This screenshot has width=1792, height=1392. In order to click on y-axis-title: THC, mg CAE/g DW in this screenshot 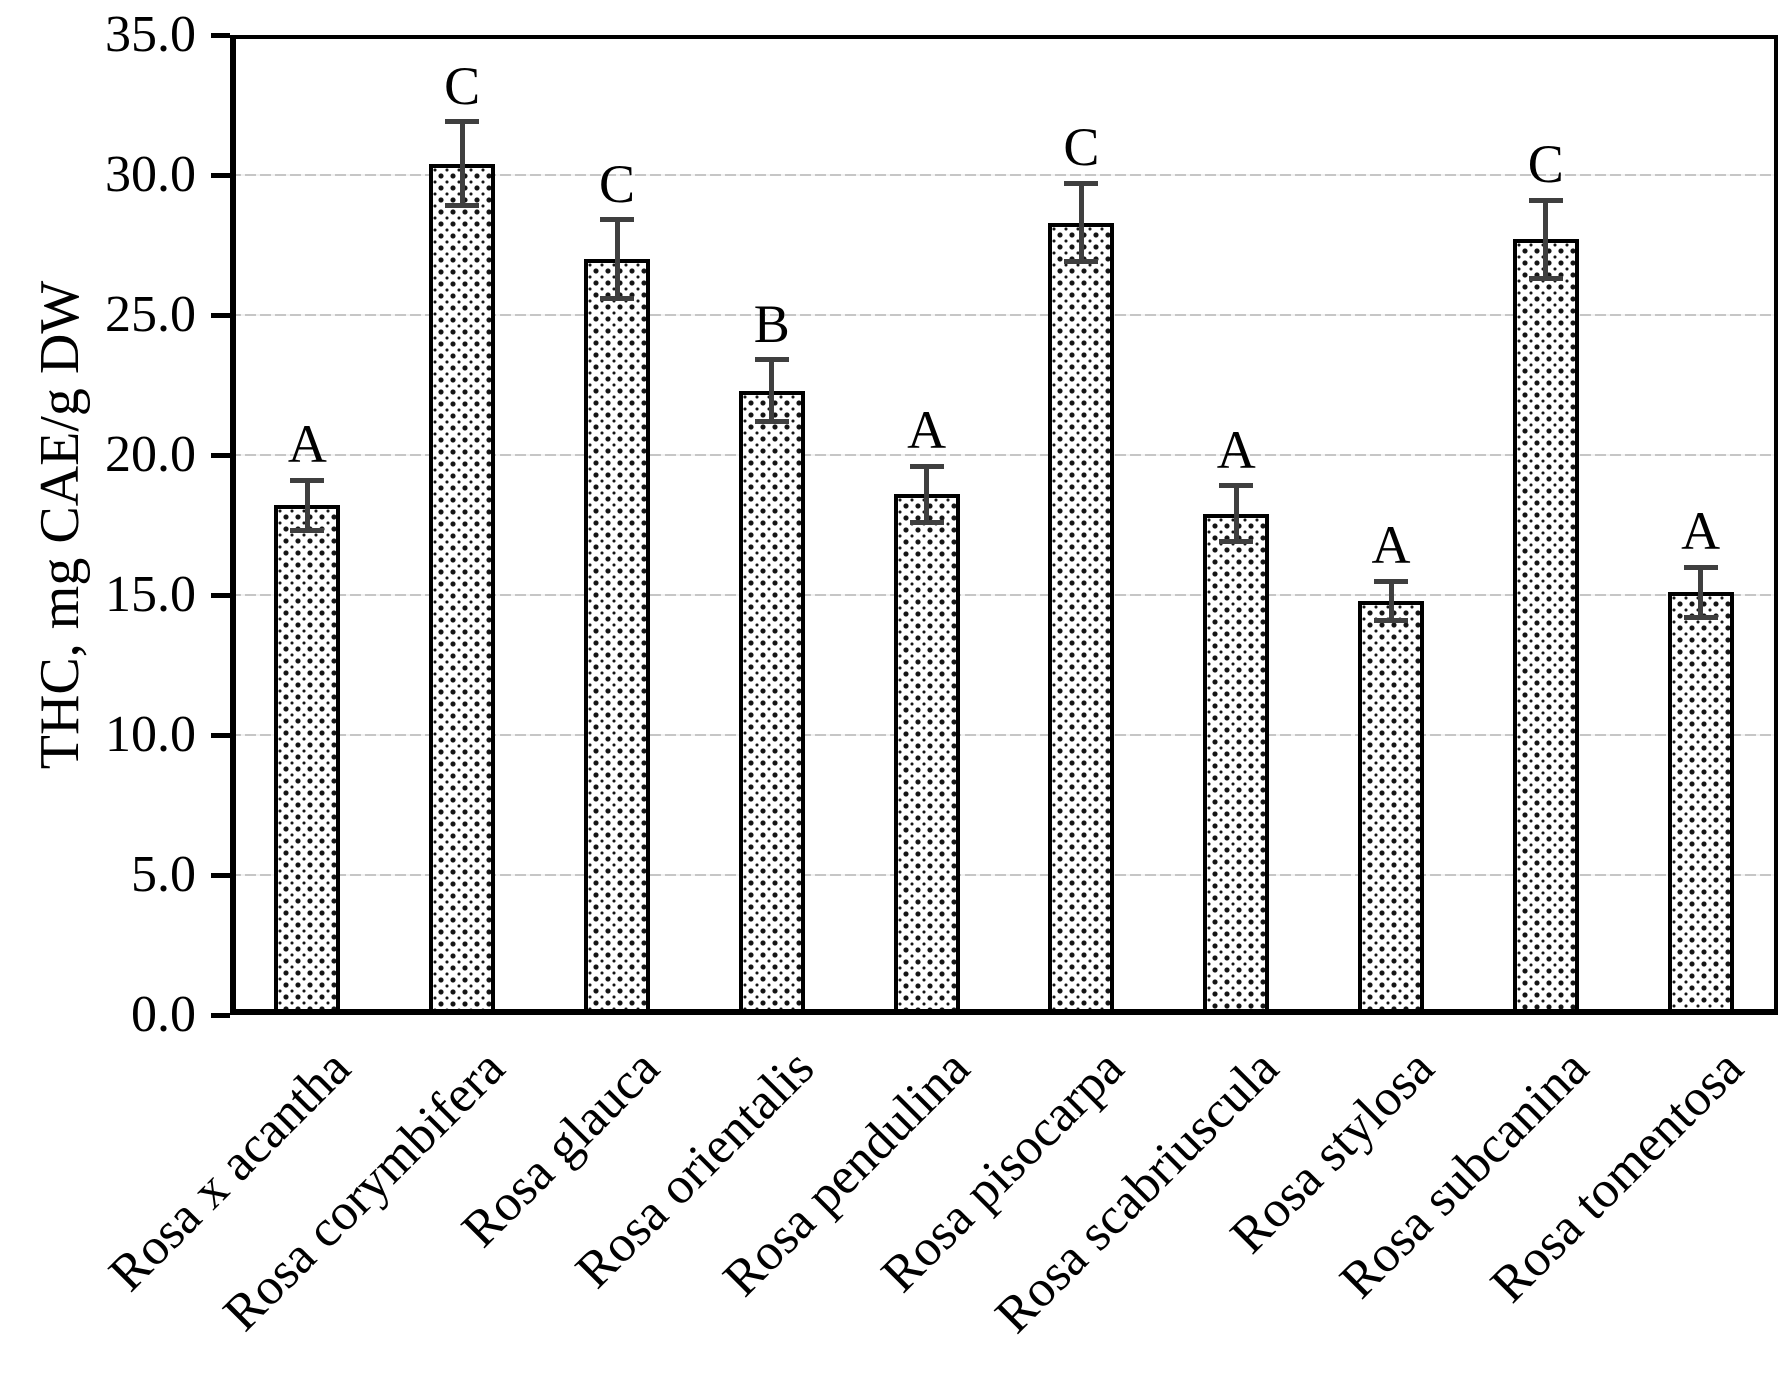, I will do `click(60, 525)`.